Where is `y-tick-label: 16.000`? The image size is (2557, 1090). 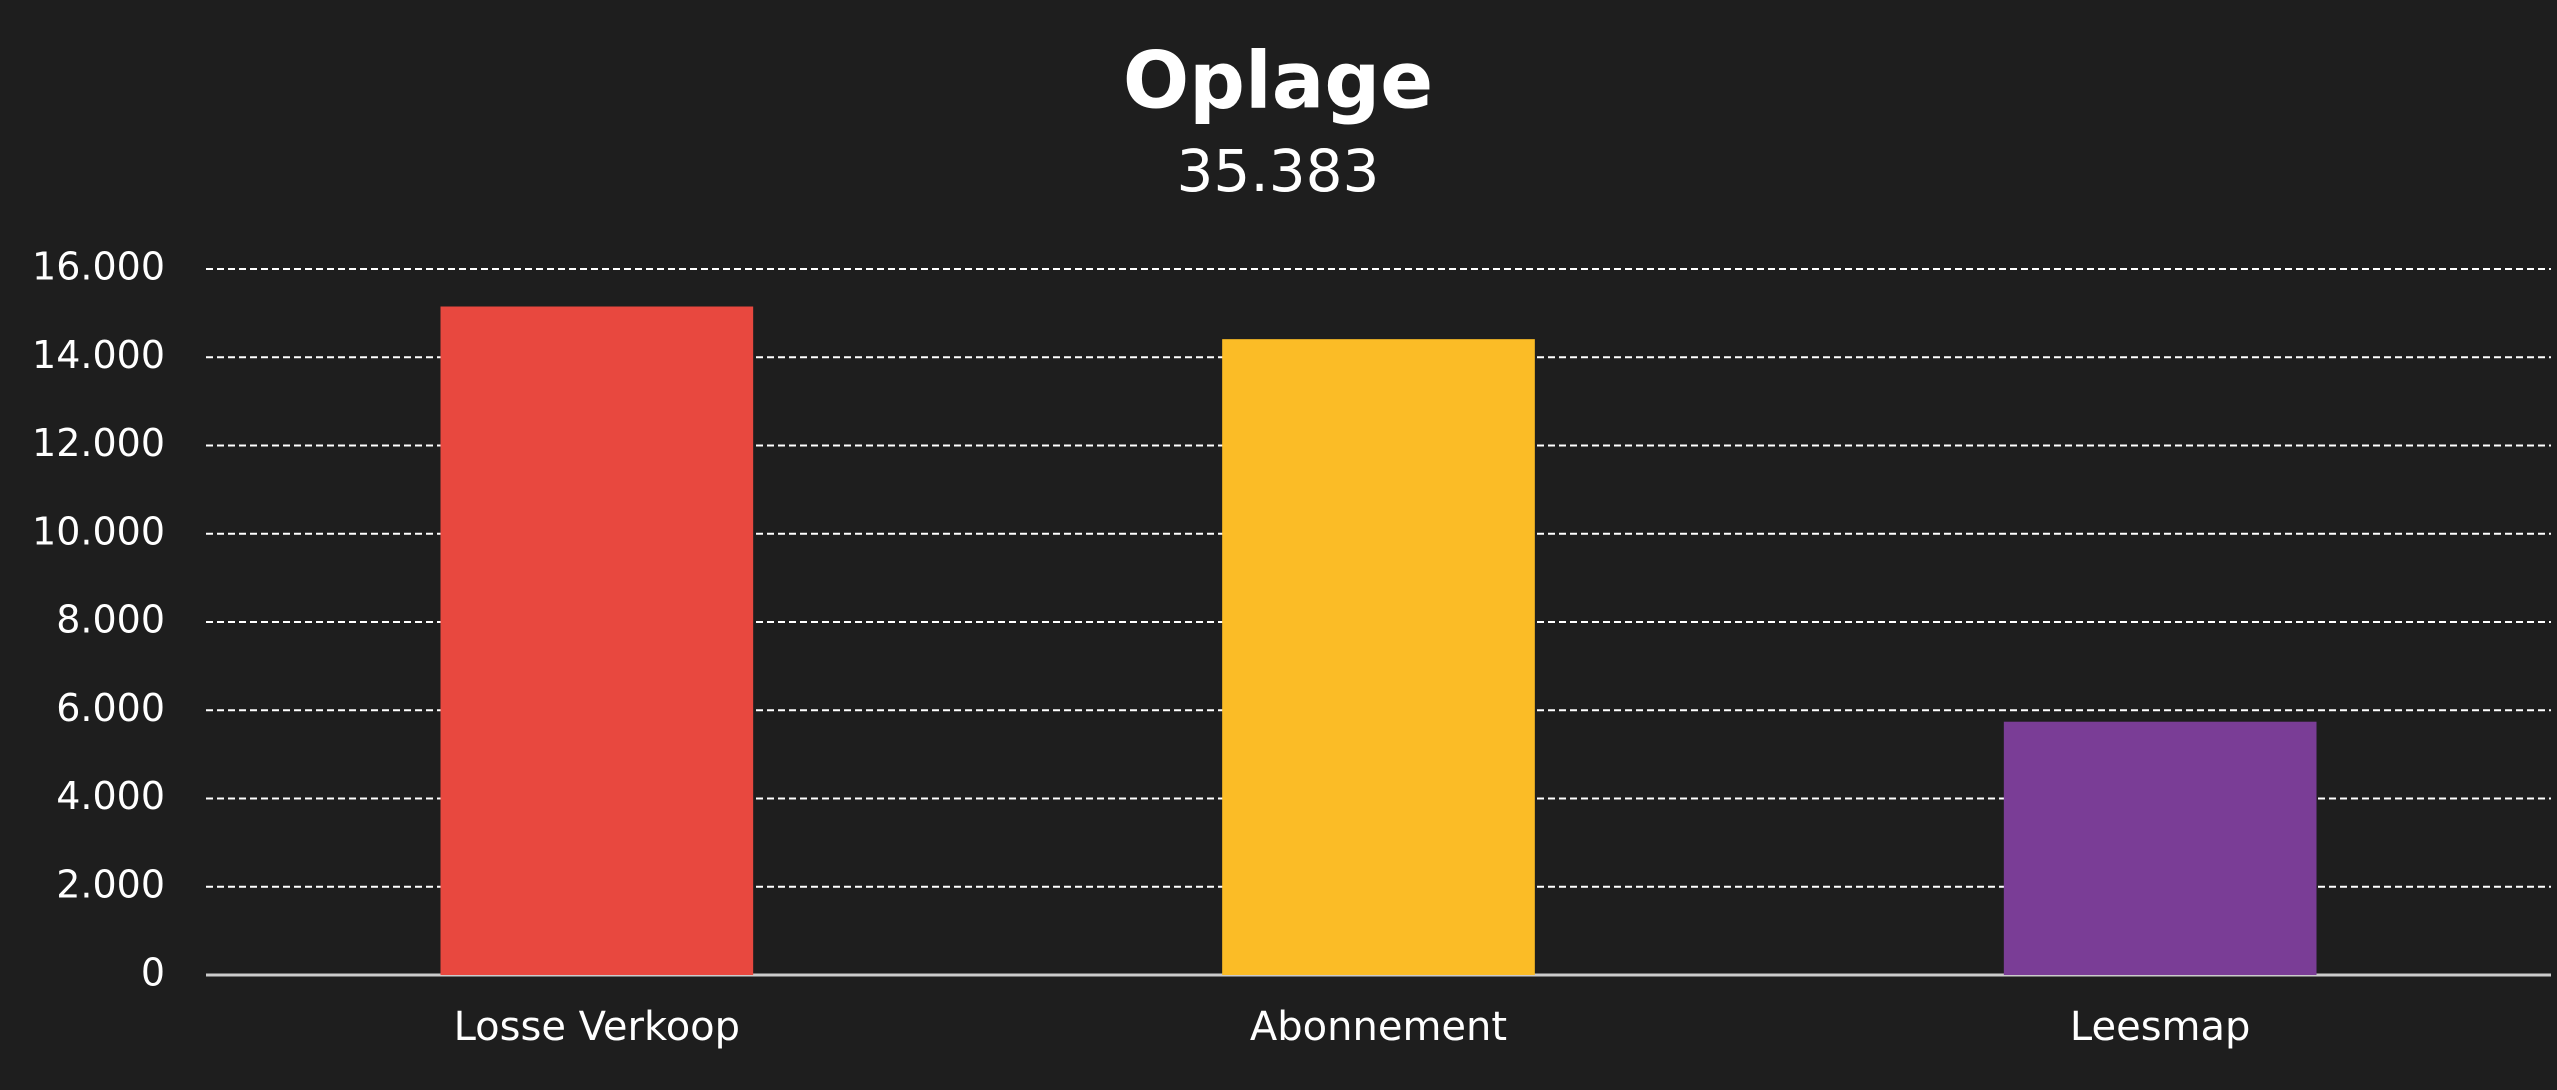
y-tick-label: 16.000 is located at coordinates (98, 267).